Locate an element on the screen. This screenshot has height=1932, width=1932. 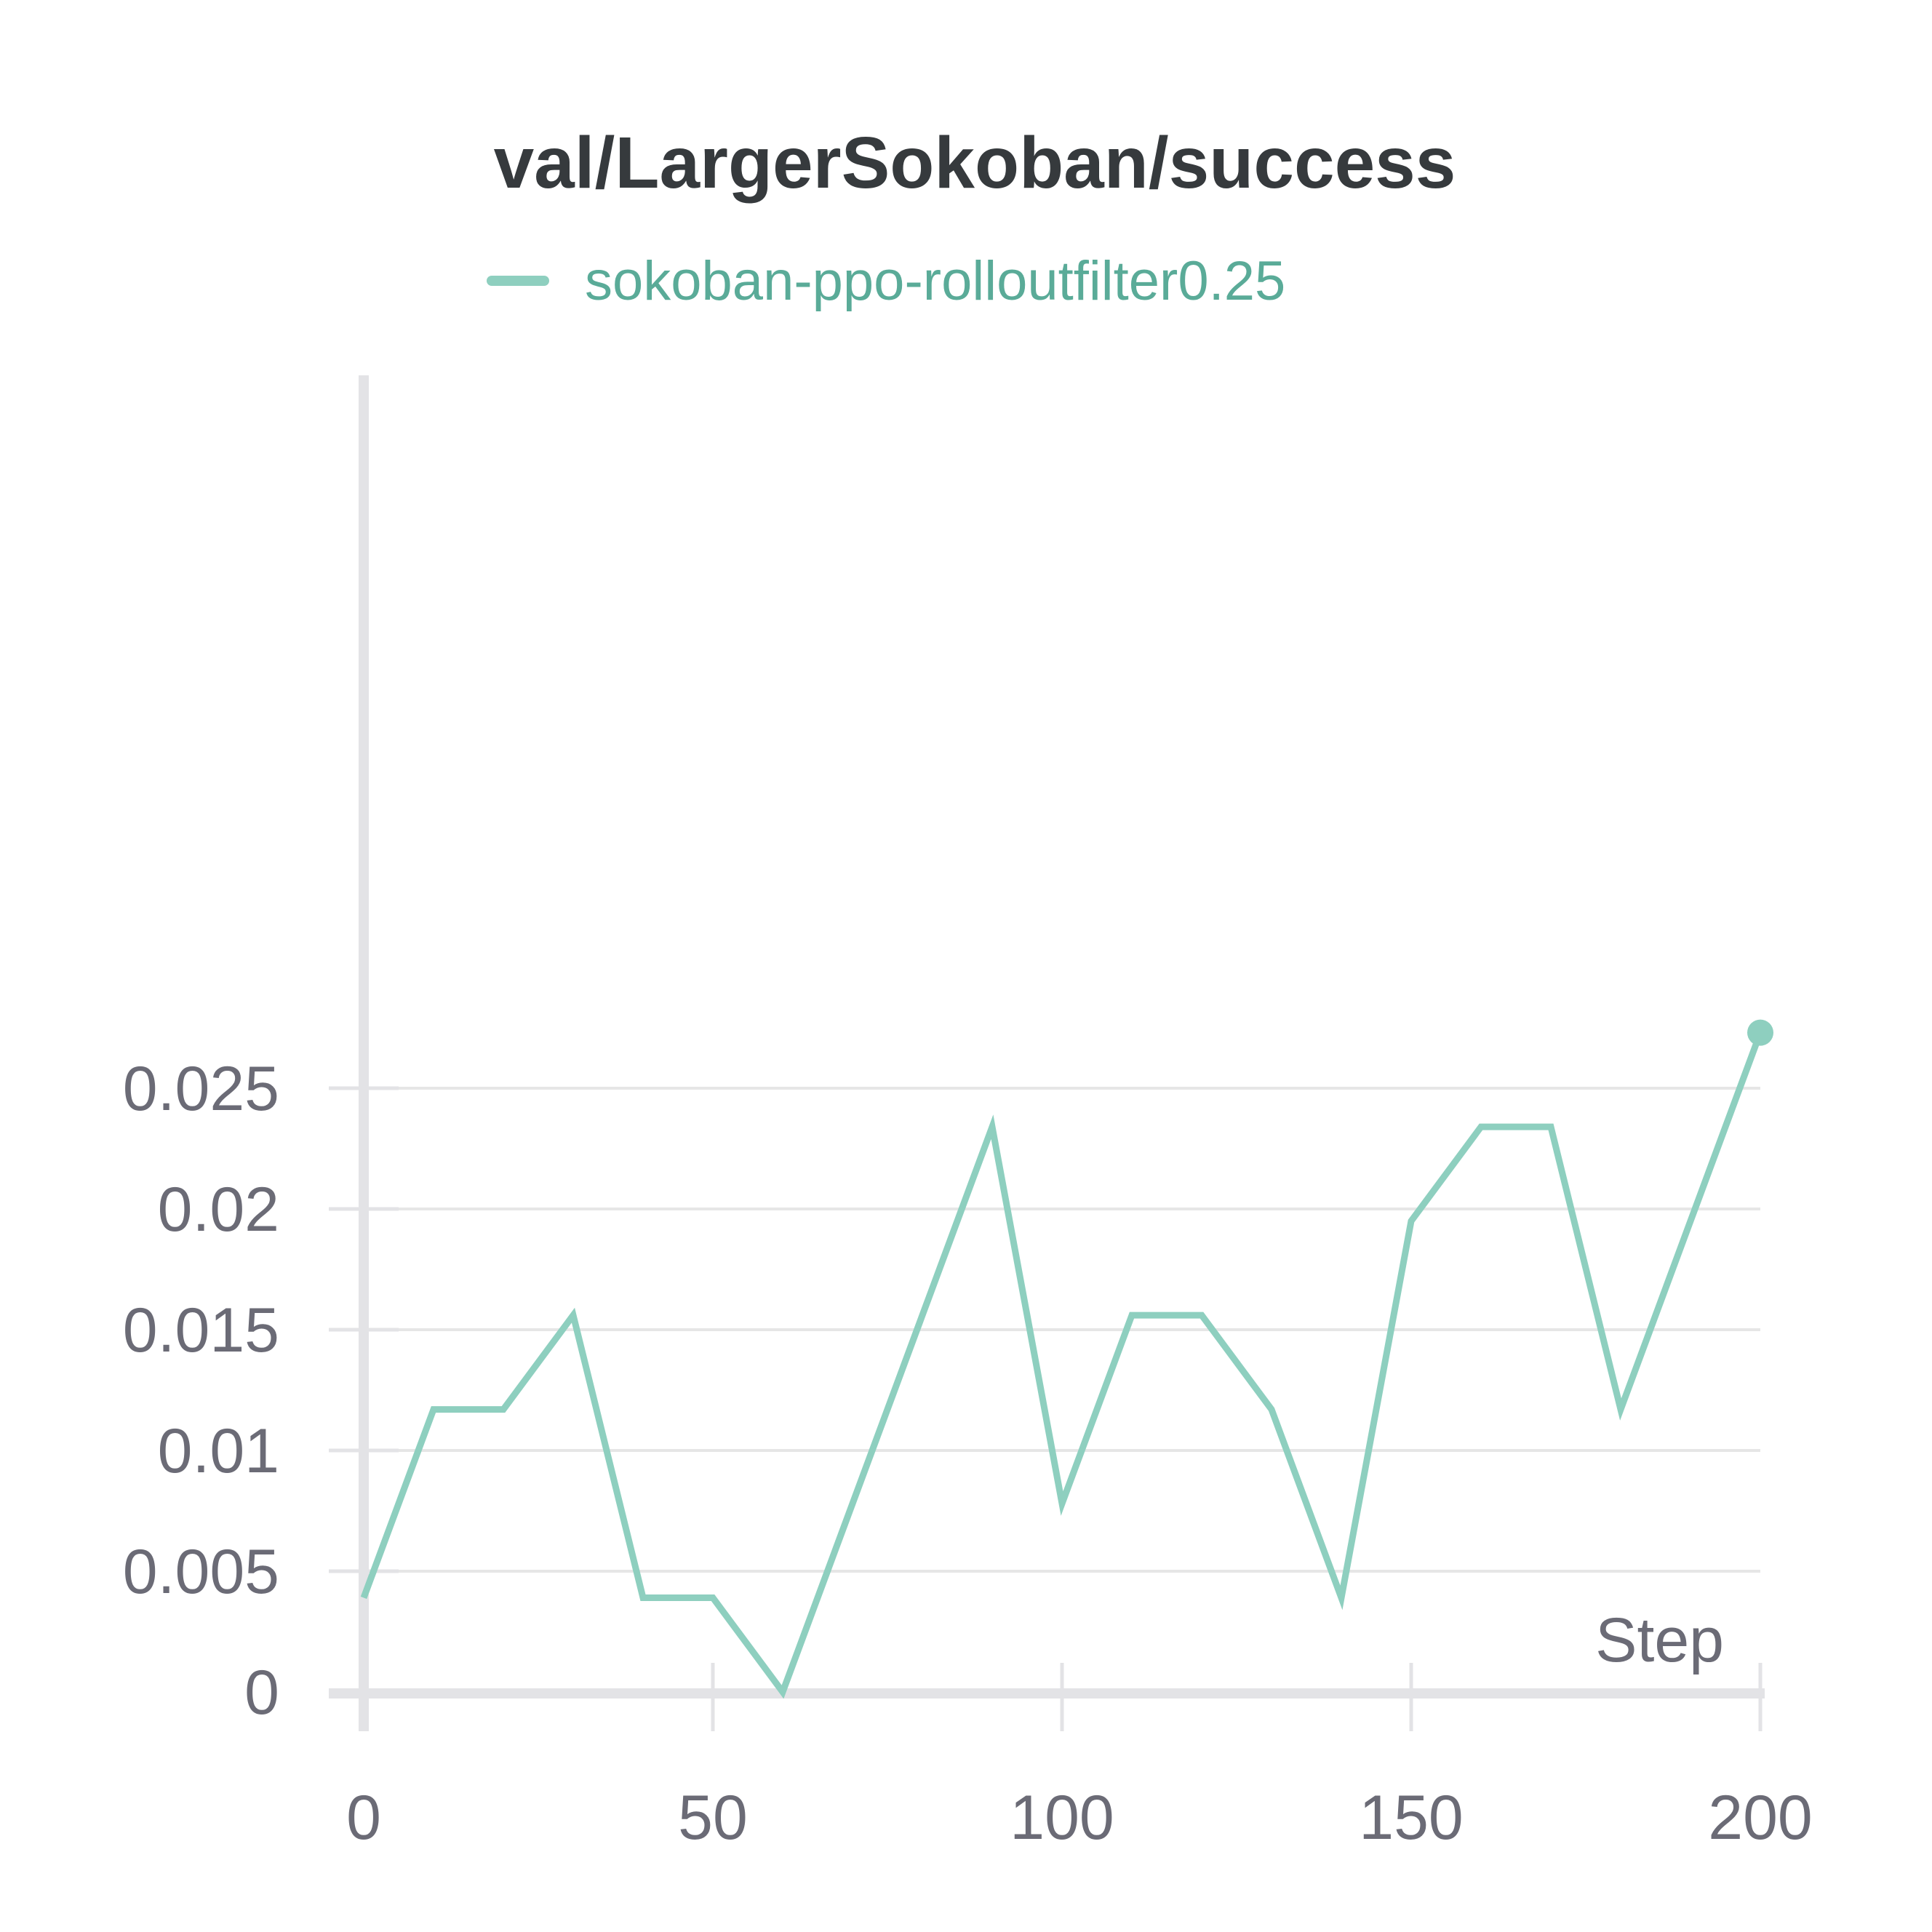
y-tick-label: 0 is located at coordinates (261, 1693).